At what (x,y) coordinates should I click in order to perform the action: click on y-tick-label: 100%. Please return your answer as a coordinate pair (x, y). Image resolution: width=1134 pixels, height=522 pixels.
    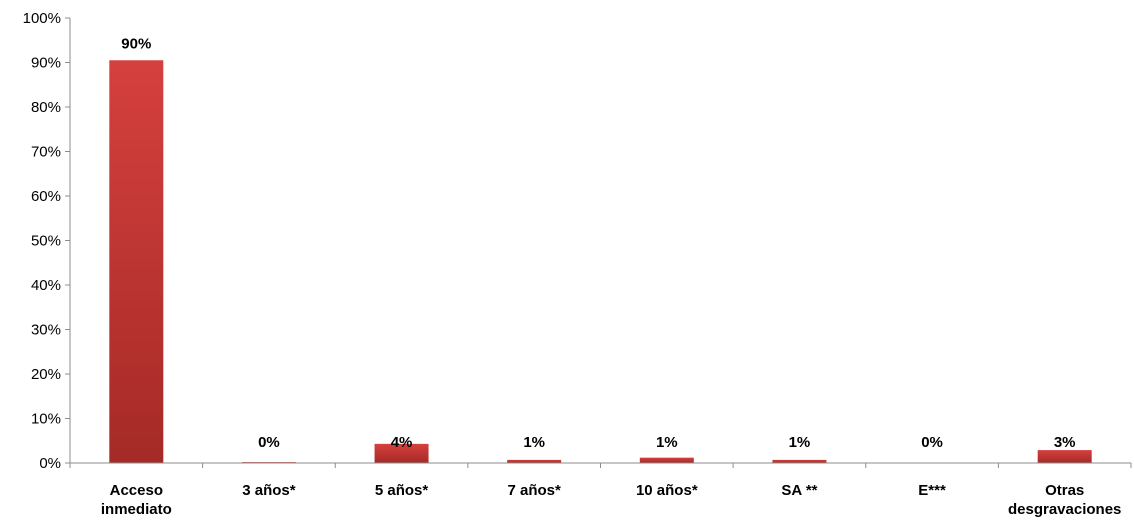
    Looking at the image, I should click on (42, 18).